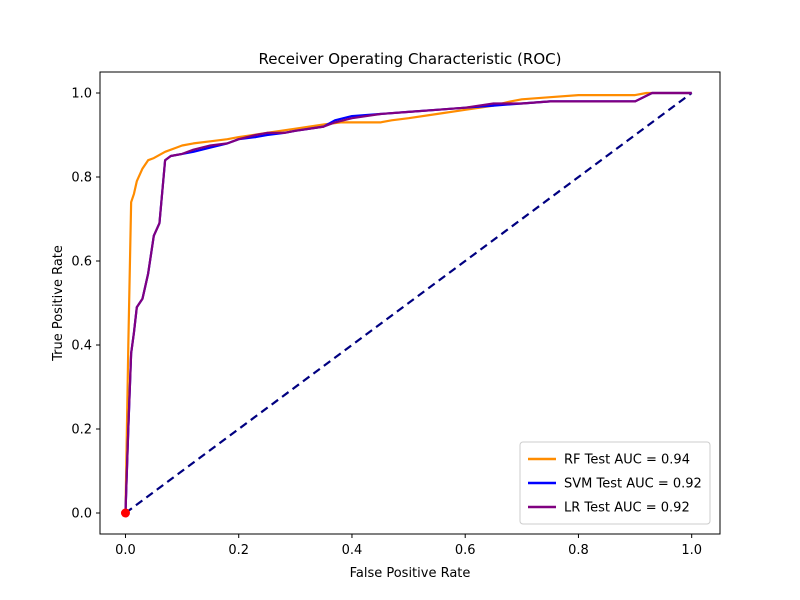 The width and height of the screenshot is (800, 600). Describe the element at coordinates (81, 94) in the screenshot. I see `y-tick-label: 1.0` at that location.